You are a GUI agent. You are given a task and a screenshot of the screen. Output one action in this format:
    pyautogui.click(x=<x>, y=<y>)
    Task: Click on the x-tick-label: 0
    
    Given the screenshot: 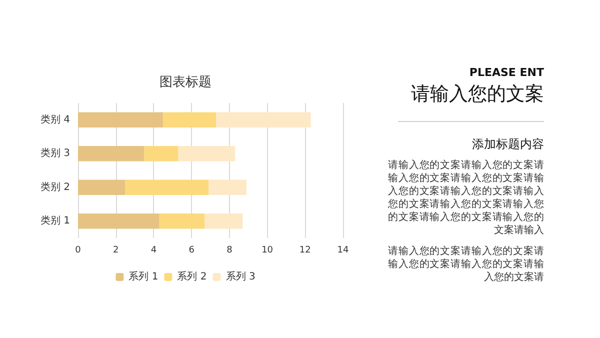 What is the action you would take?
    pyautogui.click(x=78, y=251)
    